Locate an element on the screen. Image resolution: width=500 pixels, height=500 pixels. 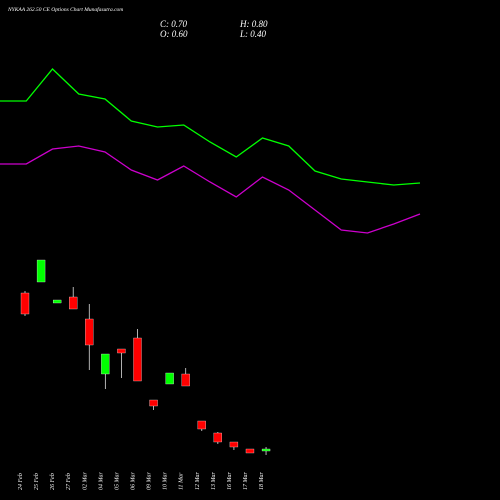
open-label: O: 0.60 is located at coordinates (174, 34).